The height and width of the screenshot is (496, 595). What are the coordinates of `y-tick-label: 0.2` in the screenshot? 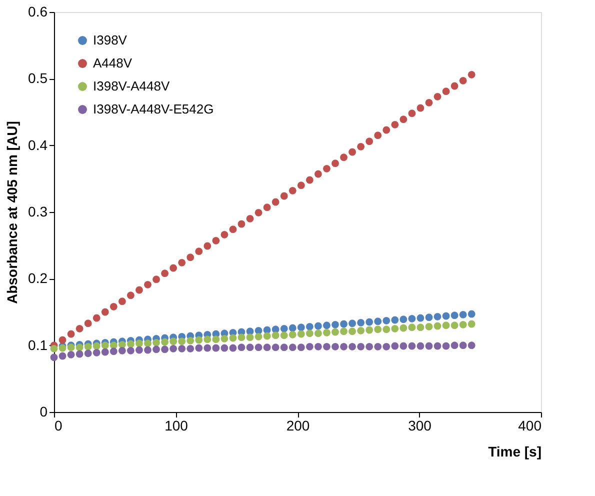 It's located at (38, 278).